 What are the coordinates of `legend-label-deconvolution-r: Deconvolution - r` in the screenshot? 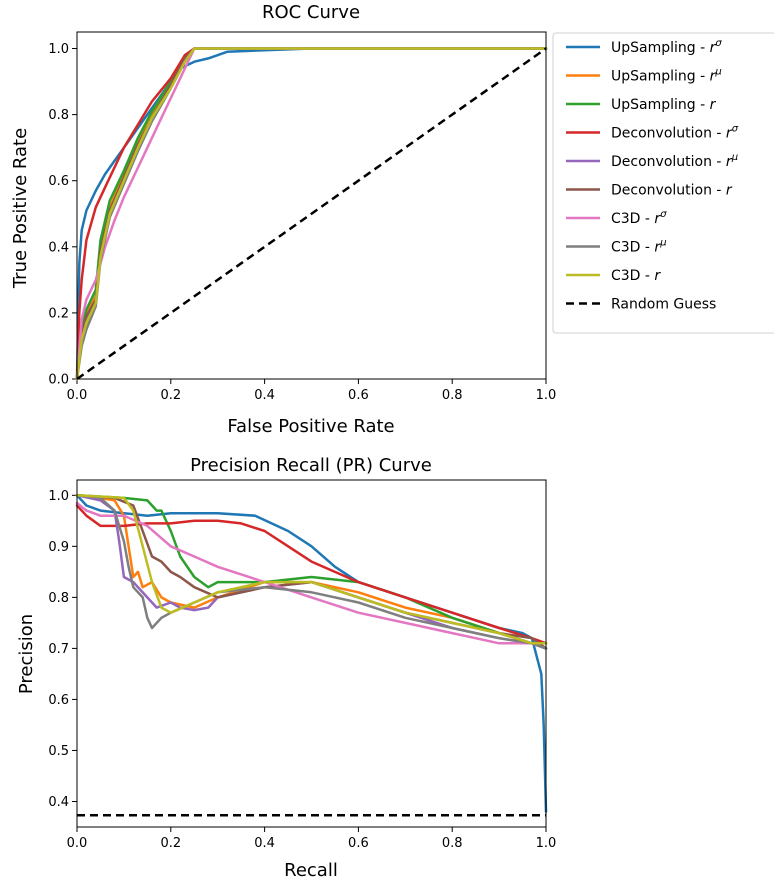 It's located at (672, 191).